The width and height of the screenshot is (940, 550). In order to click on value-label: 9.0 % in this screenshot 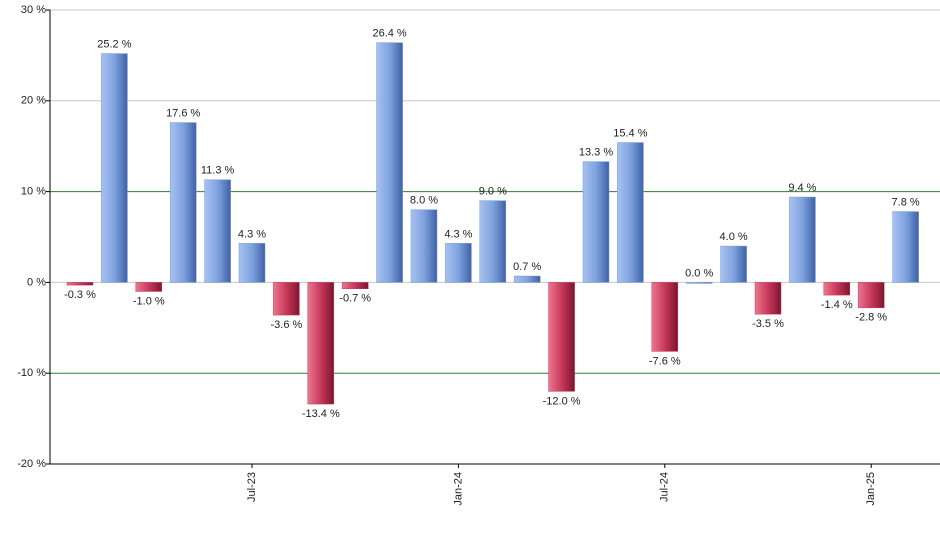, I will do `click(493, 192)`.